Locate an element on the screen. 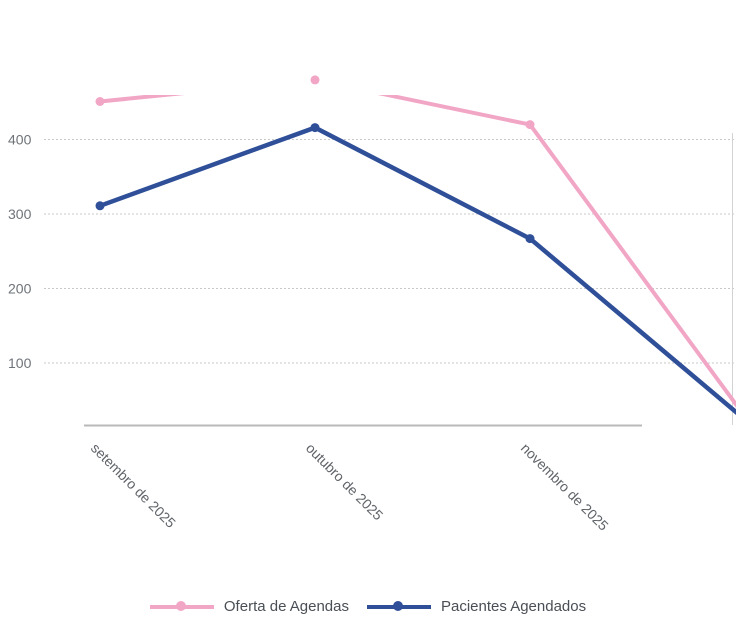 The width and height of the screenshot is (736, 617). legend-swatch-pacientes-agendados is located at coordinates (398, 606).